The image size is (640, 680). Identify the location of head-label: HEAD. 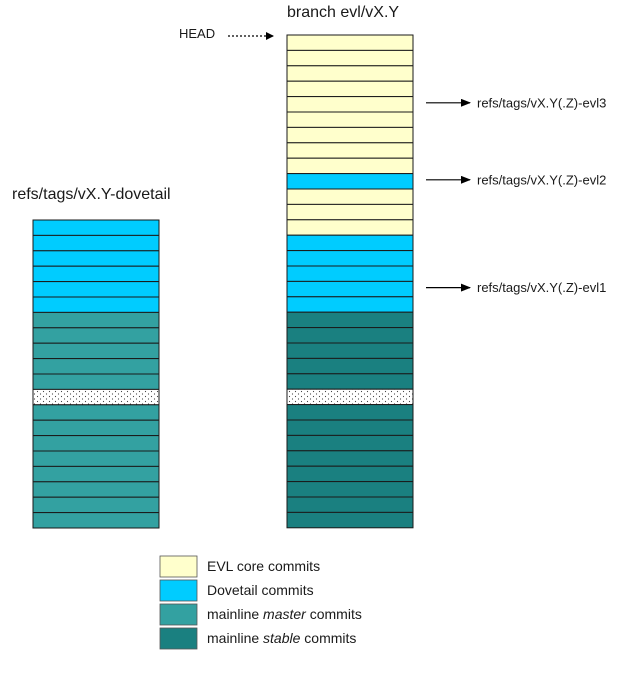
(197, 33).